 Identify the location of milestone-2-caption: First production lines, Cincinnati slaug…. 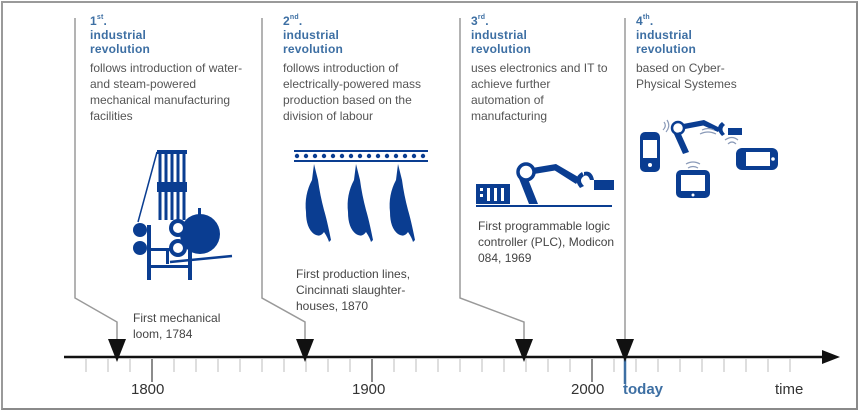
(353, 290).